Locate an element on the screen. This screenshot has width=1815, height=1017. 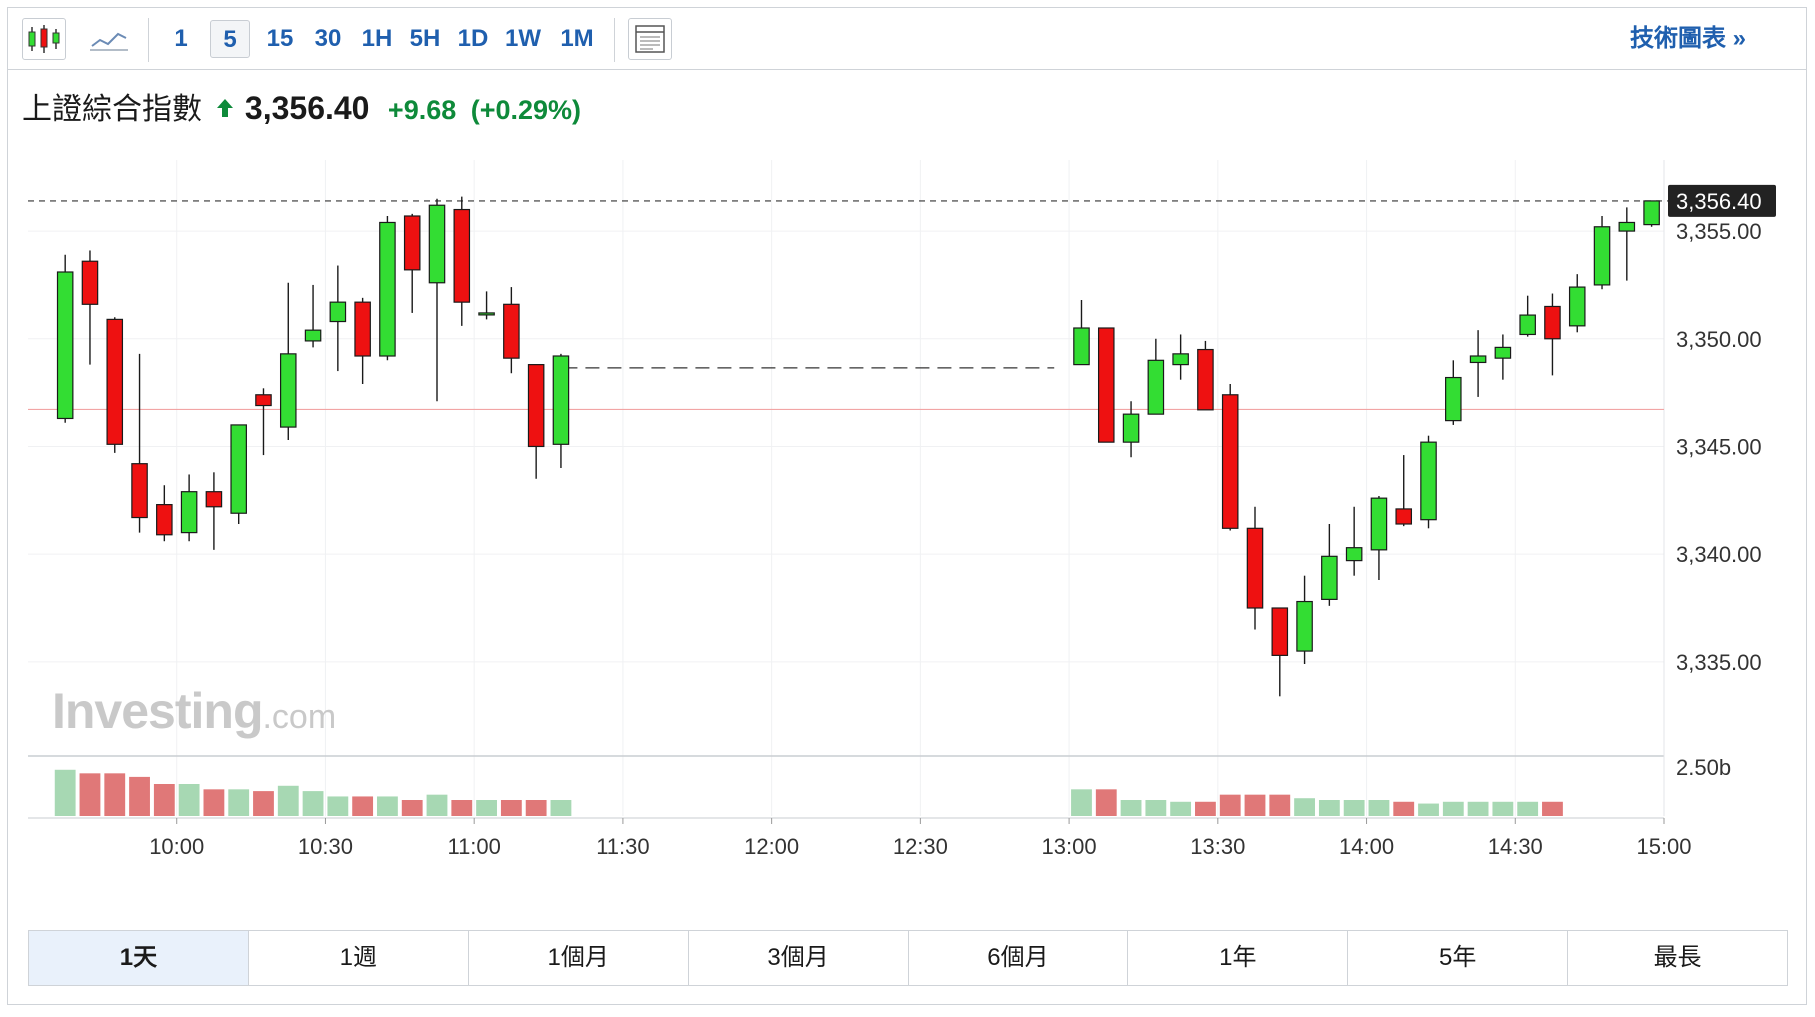
range-max: 最長 is located at coordinates (1677, 957).